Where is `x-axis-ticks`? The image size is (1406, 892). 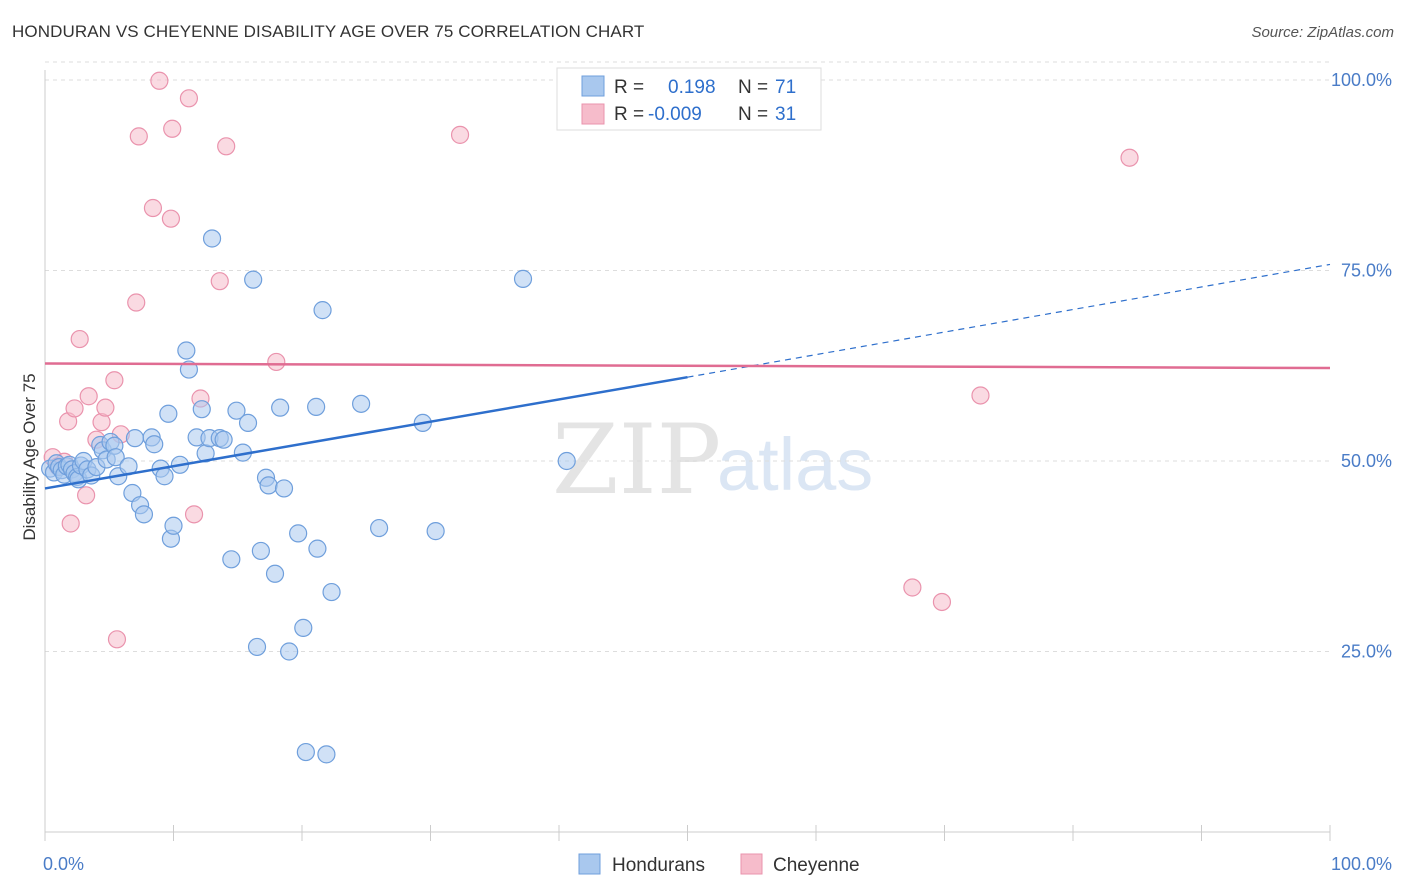
x-axis-ticks is located at coordinates (687, 833).